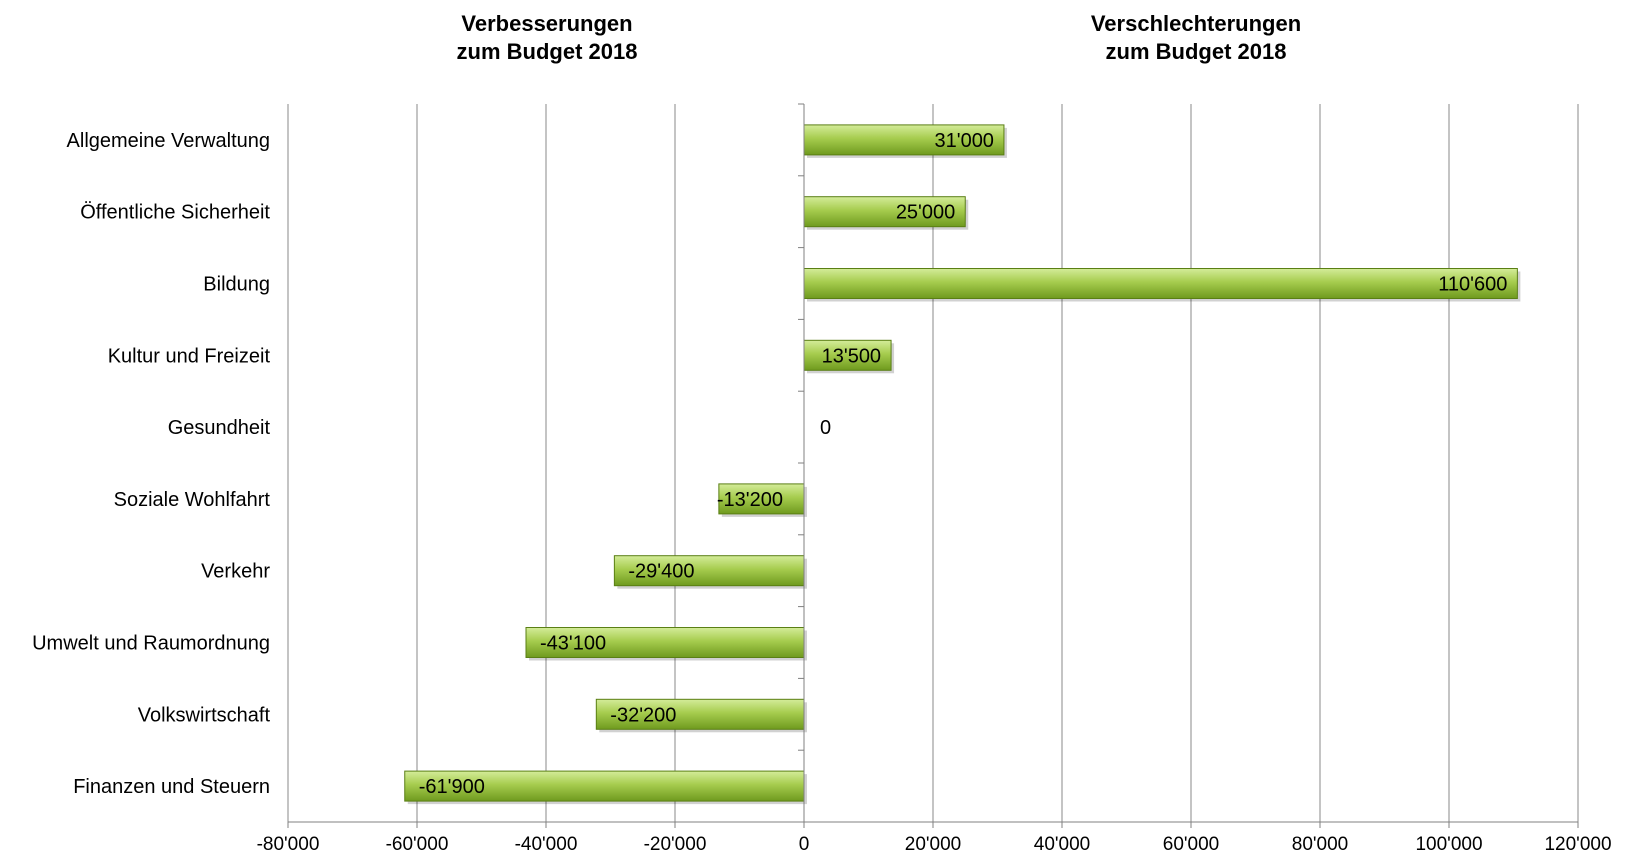  Describe the element at coordinates (1196, 38) in the screenshot. I see `heading-deteriorations: Verschlechterungen zum Budget 2018` at that location.